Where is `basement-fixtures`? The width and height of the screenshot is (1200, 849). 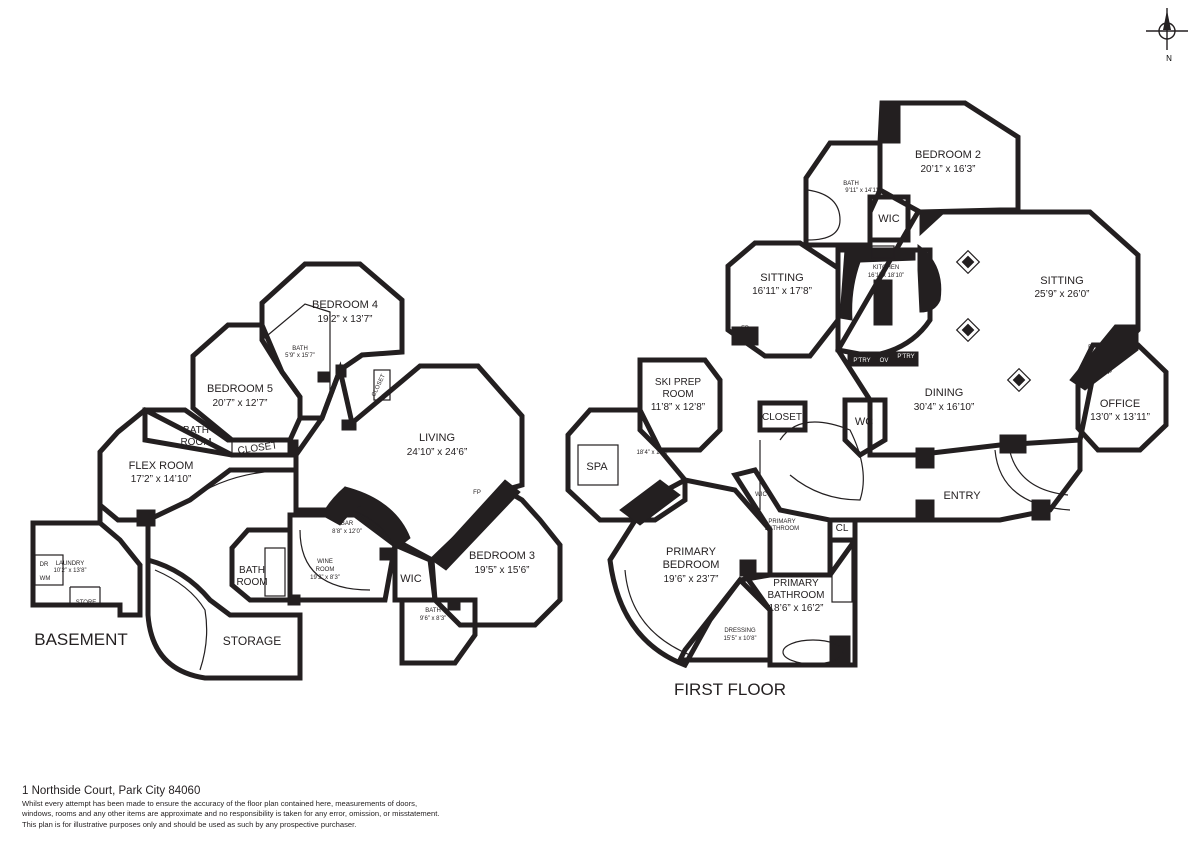
basement-fixtures is located at coordinates (277, 487).